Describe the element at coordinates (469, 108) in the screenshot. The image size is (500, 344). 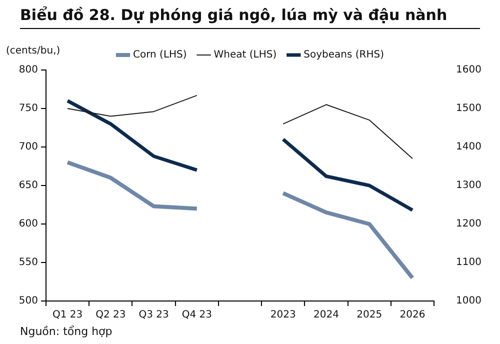
I see `y2-tick-label: 1500` at that location.